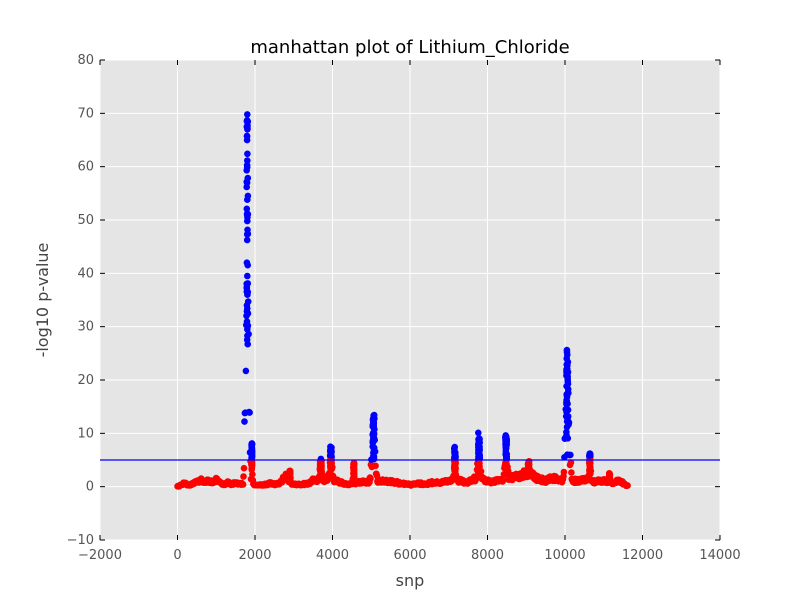 This screenshot has width=800, height=600. I want to click on x-tick-label: 0, so click(177, 555).